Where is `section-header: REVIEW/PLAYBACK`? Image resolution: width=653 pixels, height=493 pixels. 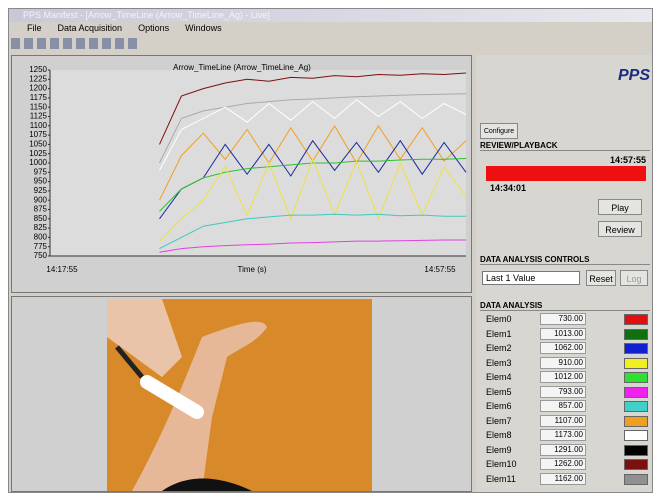
section-header: REVIEW/PLAYBACK is located at coordinates (565, 146).